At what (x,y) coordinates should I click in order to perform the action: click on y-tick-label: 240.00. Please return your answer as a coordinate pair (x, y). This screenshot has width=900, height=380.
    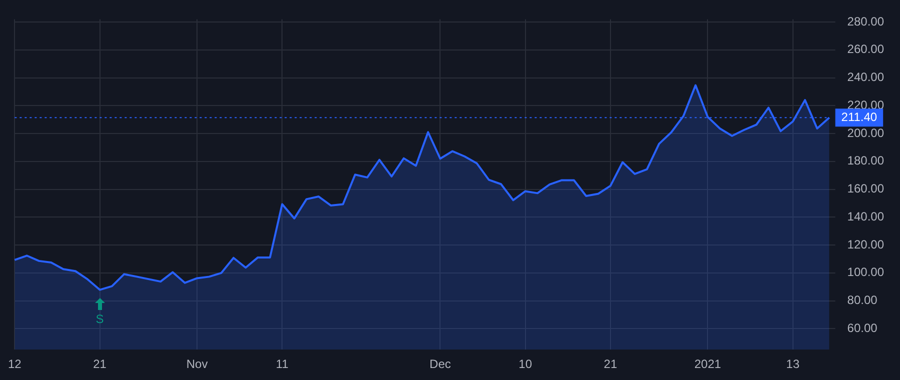
    Looking at the image, I should click on (865, 77).